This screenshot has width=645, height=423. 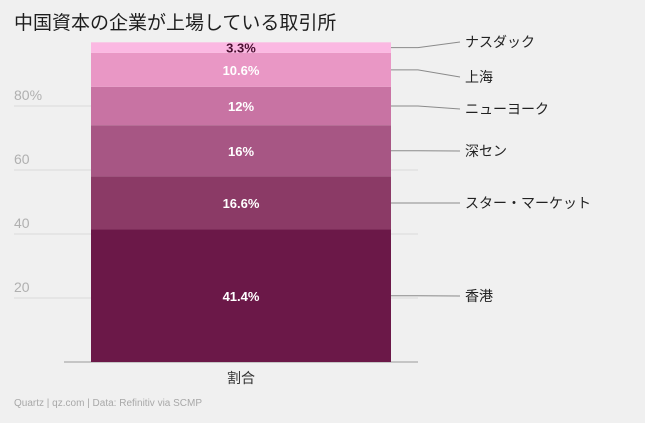 I want to click on x-category-label: 割合, so click(x=241, y=378).